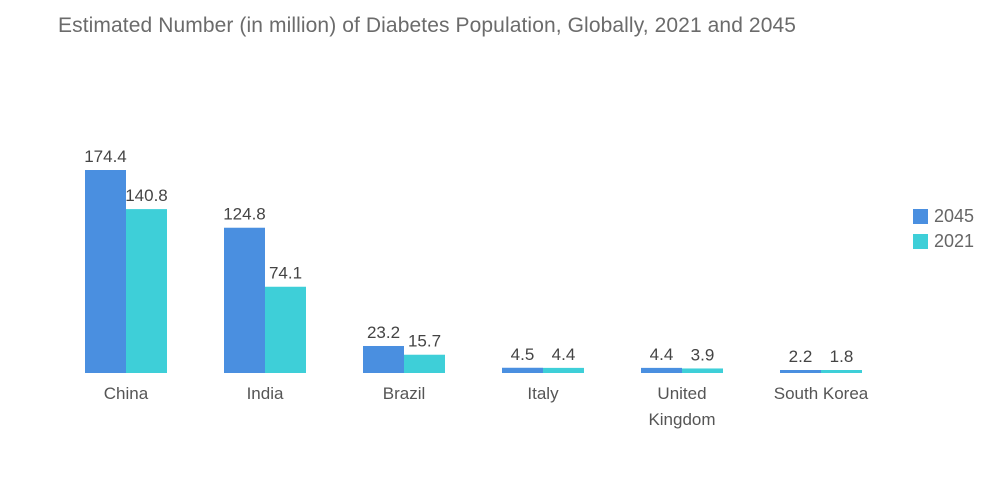 The image size is (1000, 504). I want to click on legend-label-2045: 2045, so click(954, 216).